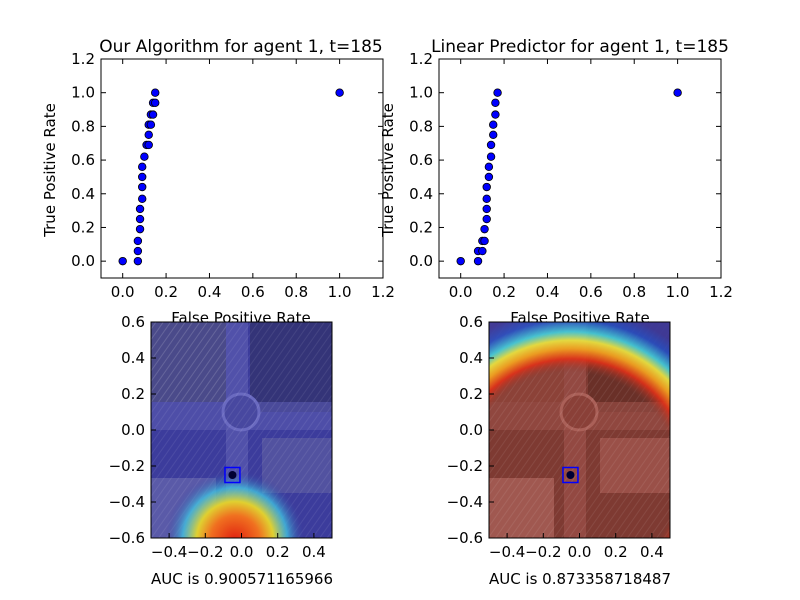  I want to click on plot-frame, so click(242, 168).